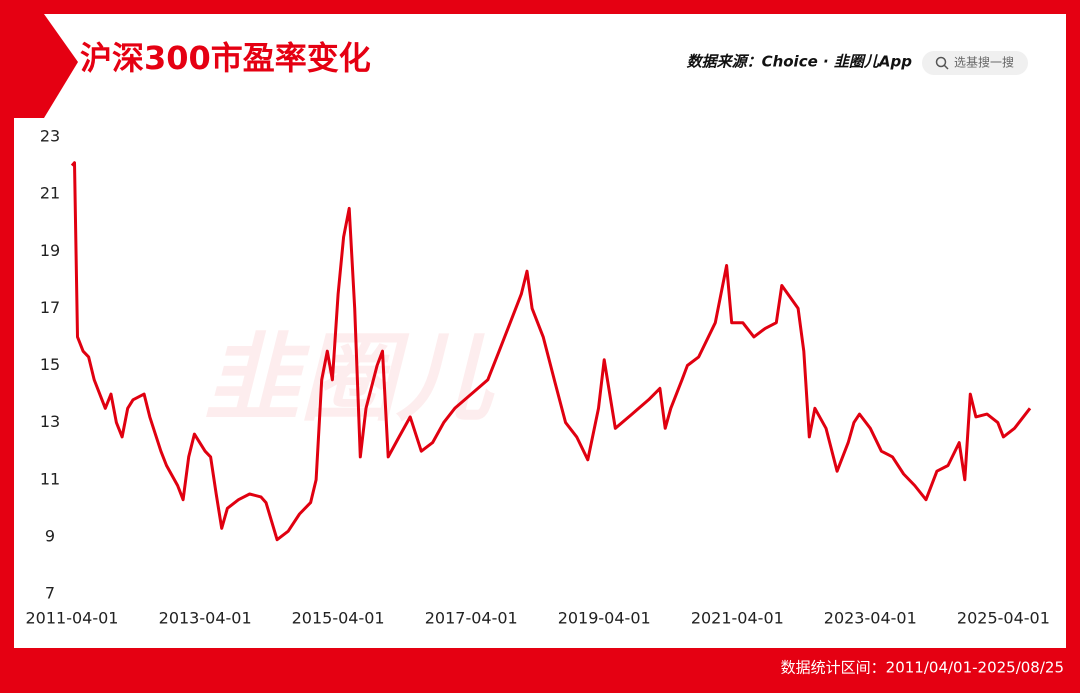 Image resolution: width=1080 pixels, height=693 pixels. Describe the element at coordinates (50, 307) in the screenshot. I see `y-tick-label: 17` at that location.